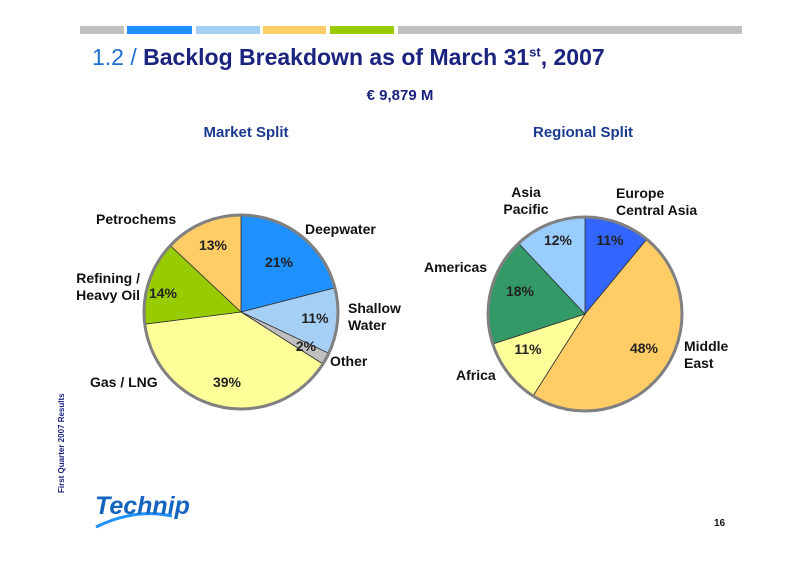 The height and width of the screenshot is (565, 800). What do you see at coordinates (340, 229) in the screenshot?
I see `category-label: Deepwater` at bounding box center [340, 229].